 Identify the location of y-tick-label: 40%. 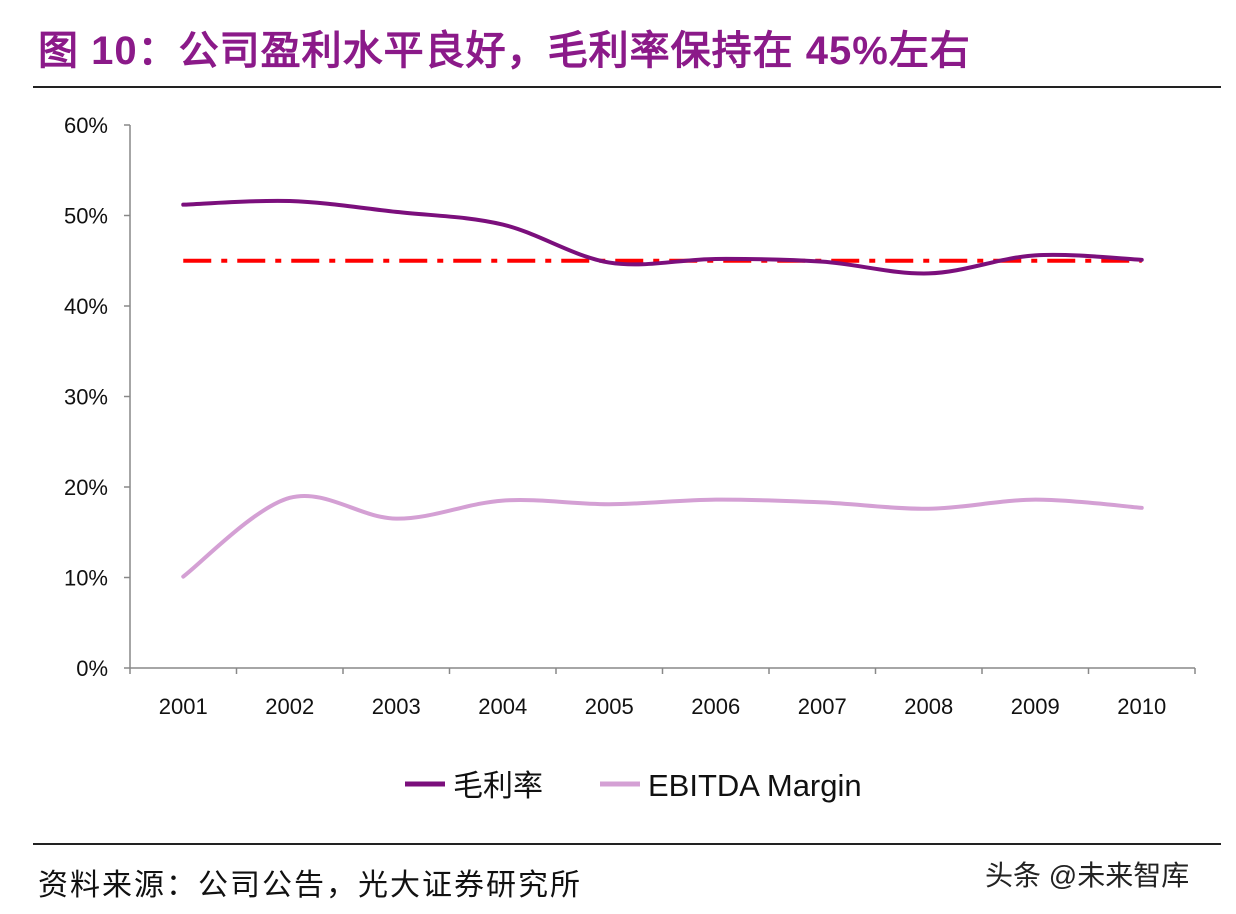
(86, 306).